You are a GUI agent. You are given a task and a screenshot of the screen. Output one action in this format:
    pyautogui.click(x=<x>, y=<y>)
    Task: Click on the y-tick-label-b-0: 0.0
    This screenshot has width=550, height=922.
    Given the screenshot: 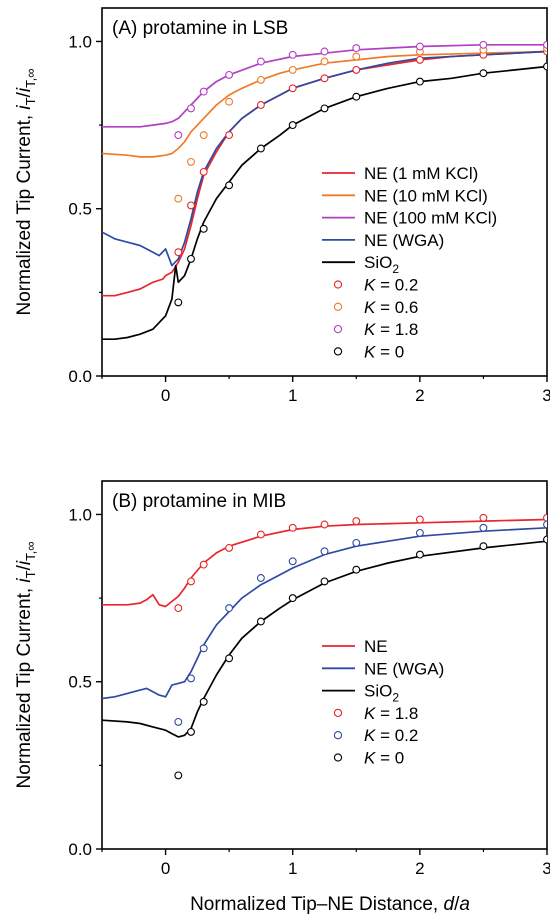 What is the action you would take?
    pyautogui.click(x=80, y=849)
    